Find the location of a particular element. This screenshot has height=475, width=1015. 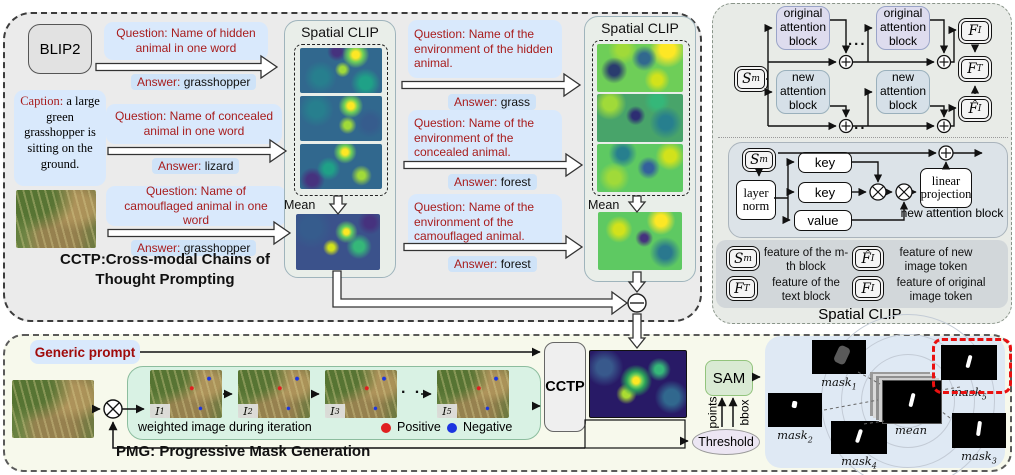

mask-2-label: mask2 is located at coordinates (795, 436).